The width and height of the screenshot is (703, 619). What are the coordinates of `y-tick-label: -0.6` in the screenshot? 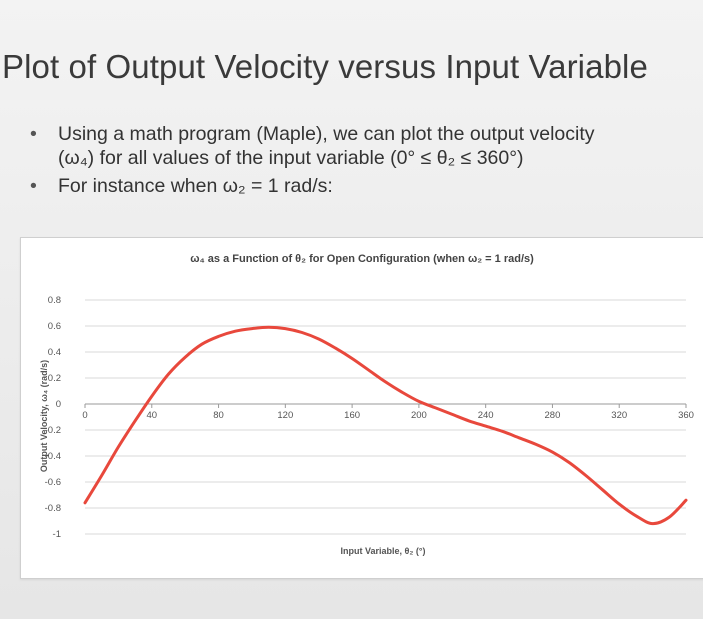 It's located at (53, 482).